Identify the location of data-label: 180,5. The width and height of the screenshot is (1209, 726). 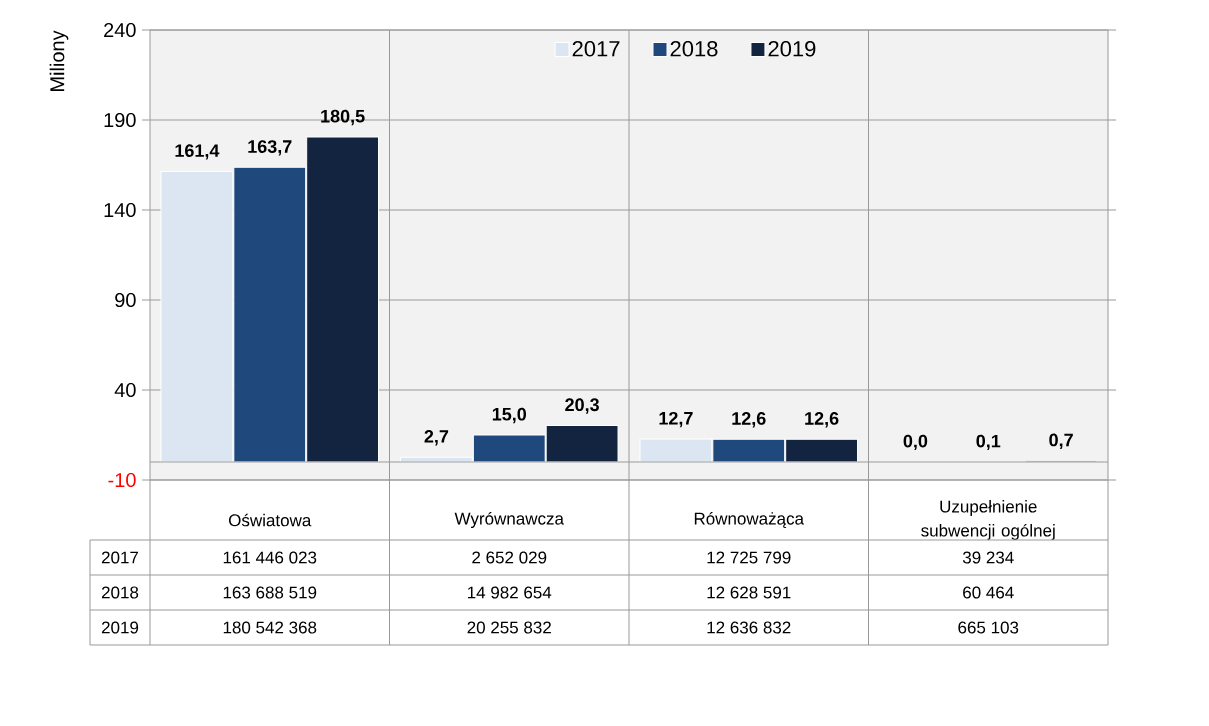
(343, 117).